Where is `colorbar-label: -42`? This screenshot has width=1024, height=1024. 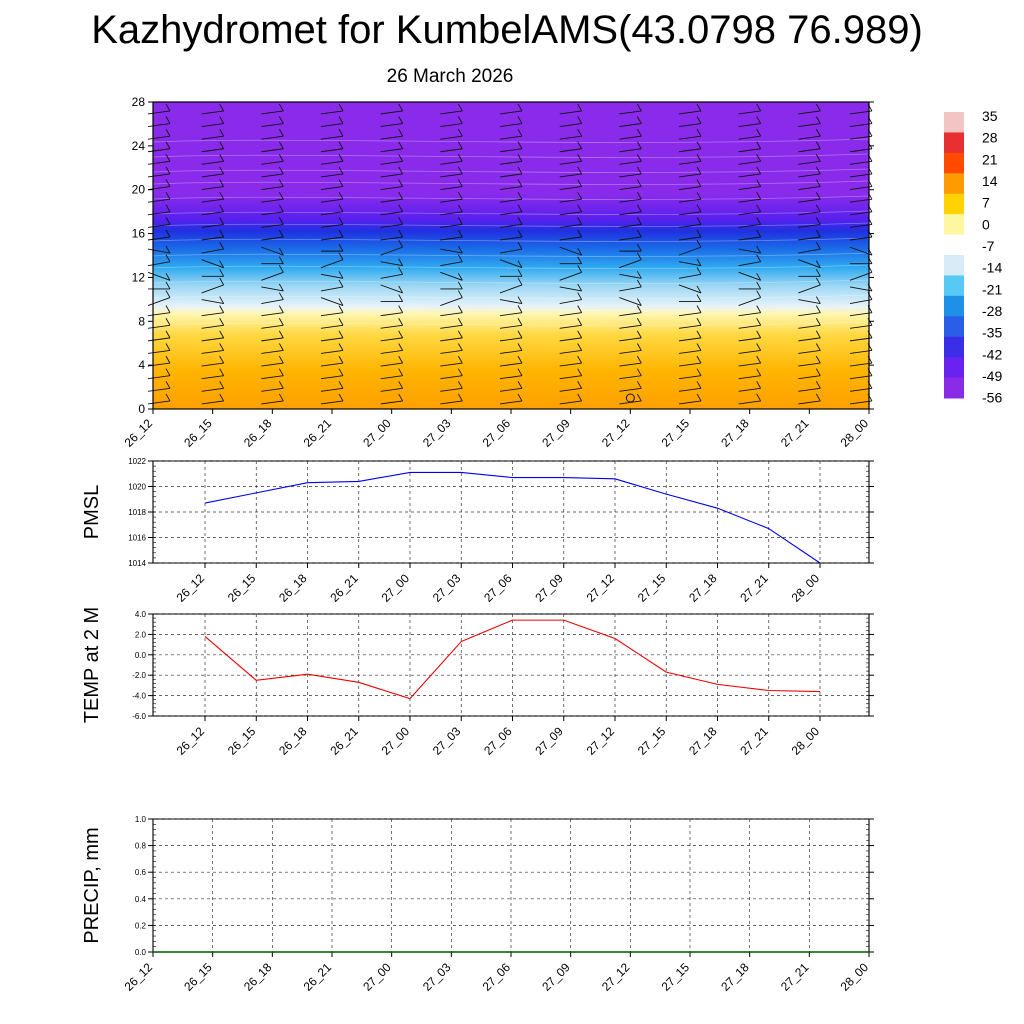
colorbar-label: -42 is located at coordinates (992, 354).